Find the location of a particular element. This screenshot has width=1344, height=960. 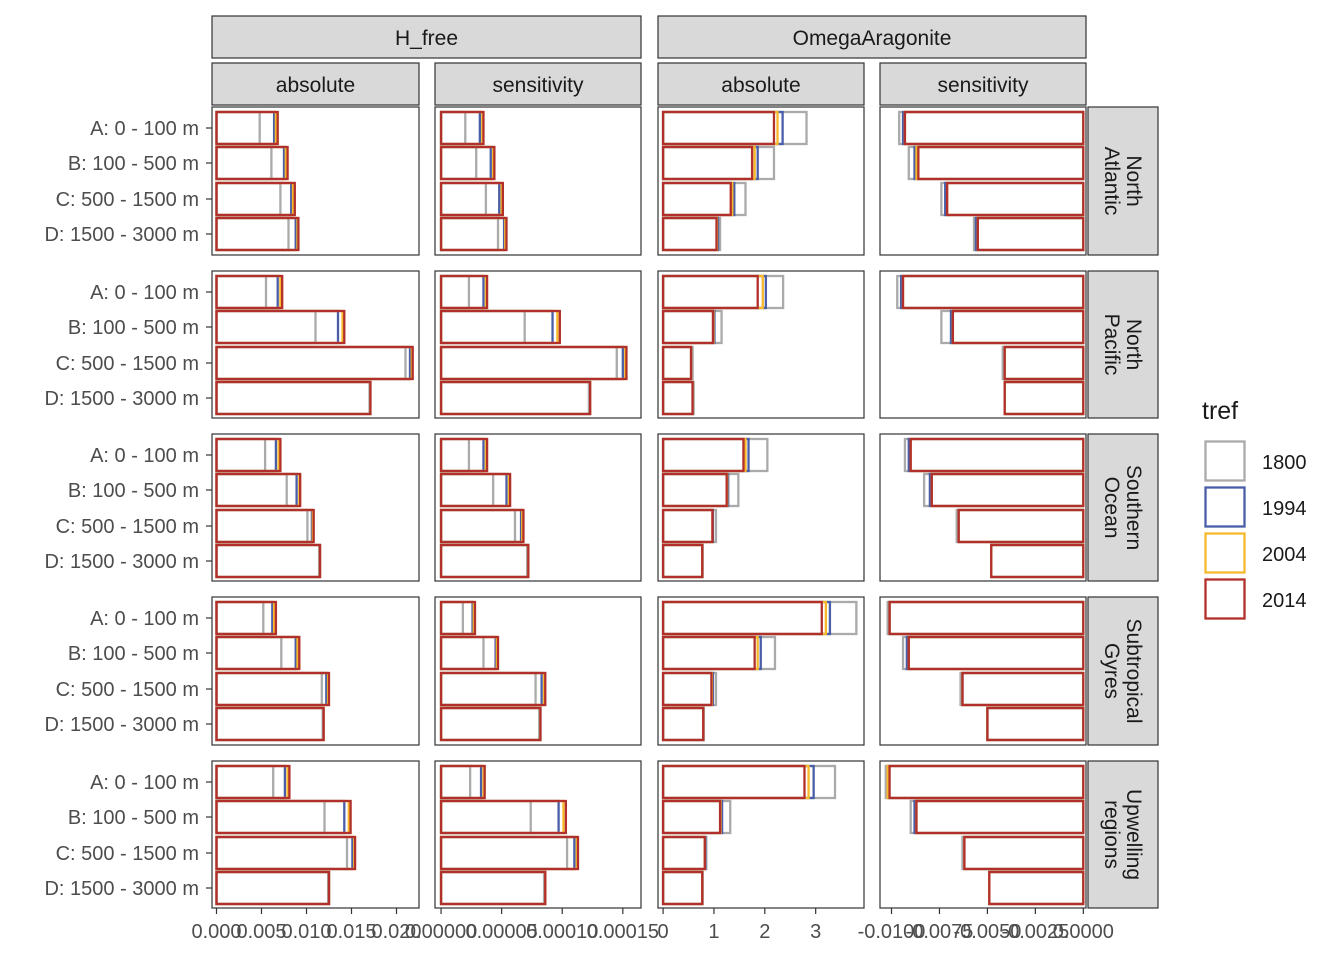

legend-label-2014: 2014 is located at coordinates (1284, 601).